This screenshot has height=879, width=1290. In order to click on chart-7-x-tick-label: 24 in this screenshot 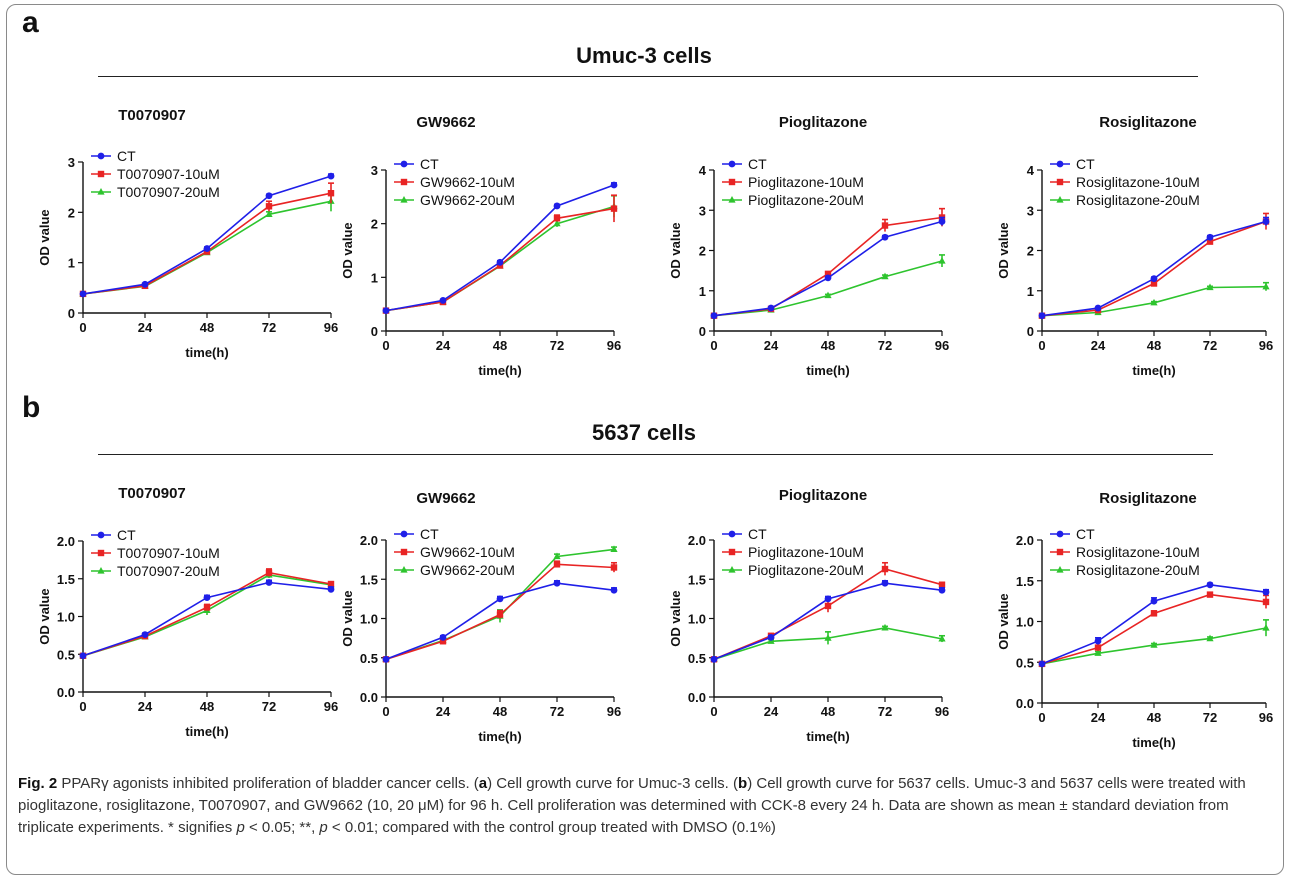, I will do `click(771, 711)`.